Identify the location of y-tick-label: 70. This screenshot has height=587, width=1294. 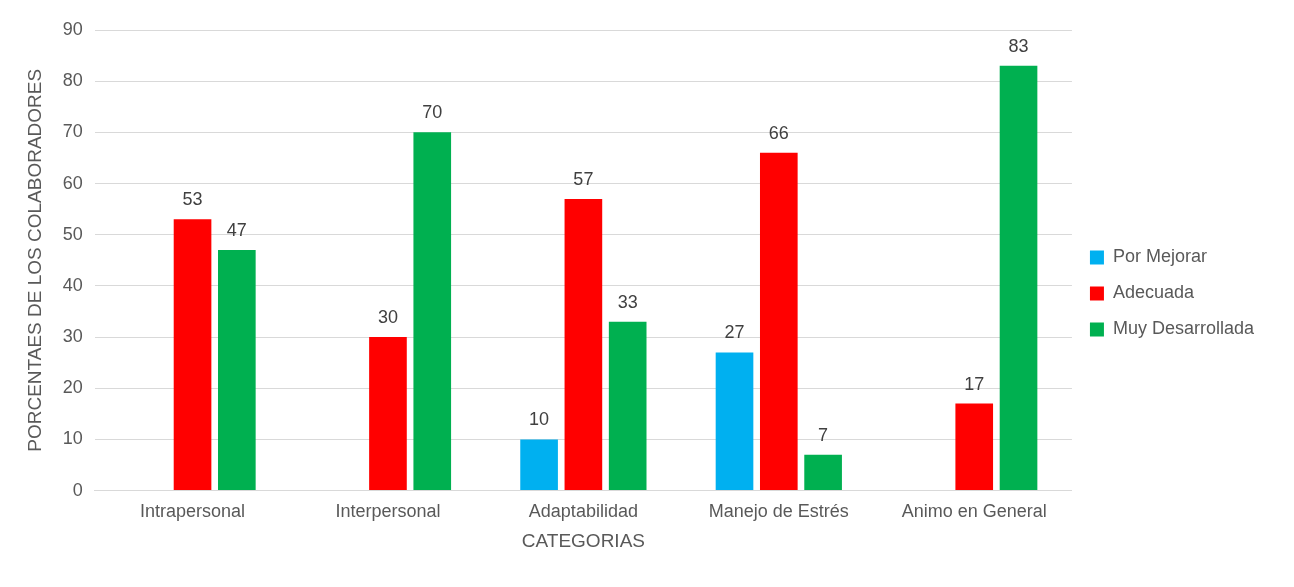
(72, 131).